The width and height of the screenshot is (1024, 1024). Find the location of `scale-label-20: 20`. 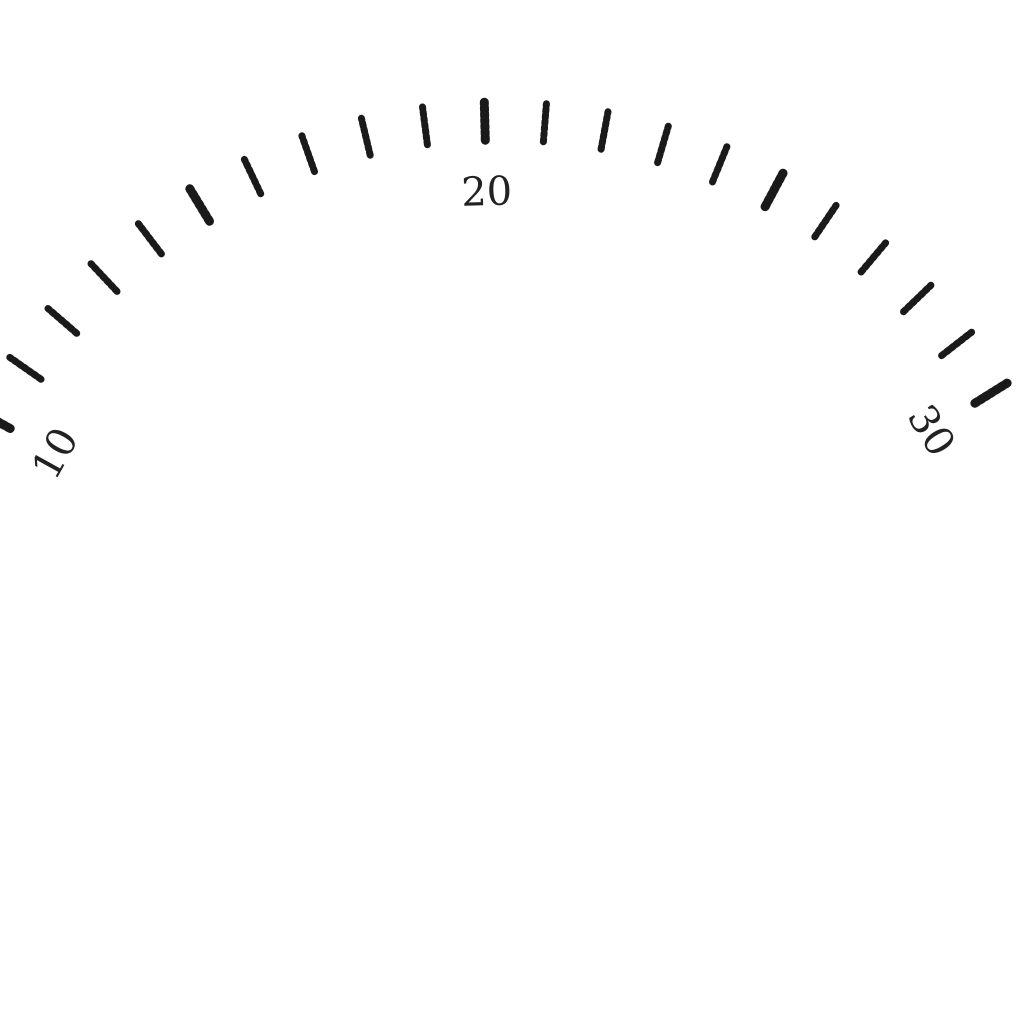

scale-label-20: 20 is located at coordinates (487, 192).